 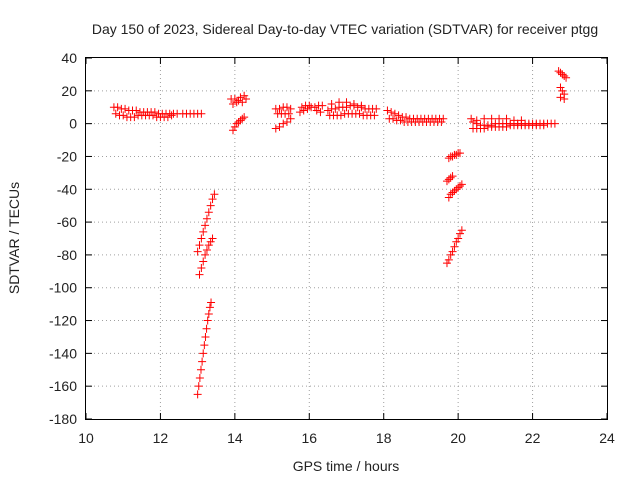 What do you see at coordinates (192, 113) in the screenshot?
I see `series-sat-c` at bounding box center [192, 113].